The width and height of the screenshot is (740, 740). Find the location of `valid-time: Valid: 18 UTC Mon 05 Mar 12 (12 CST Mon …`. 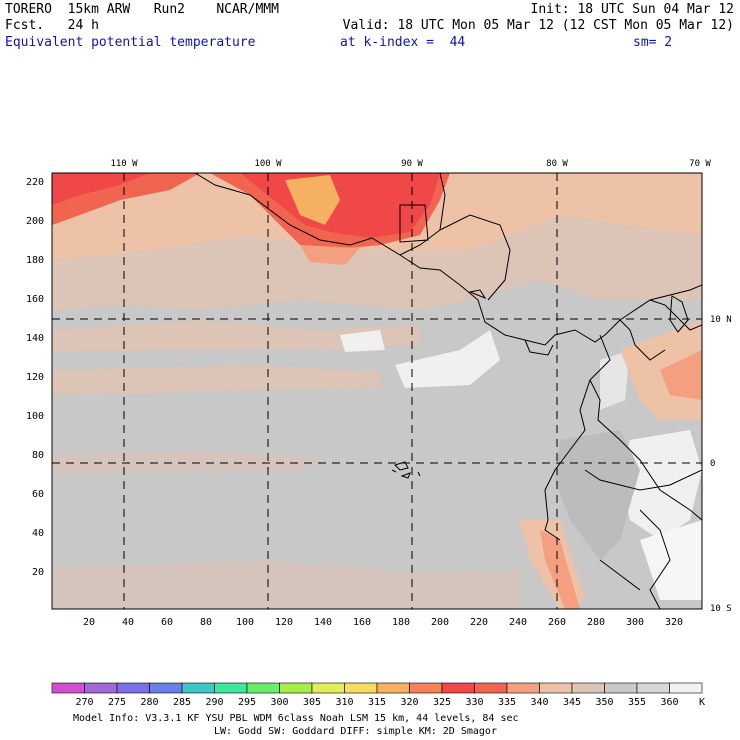

valid-time: Valid: 18 UTC Mon 05 Mar 12 (12 CST Mon … is located at coordinates (538, 25).